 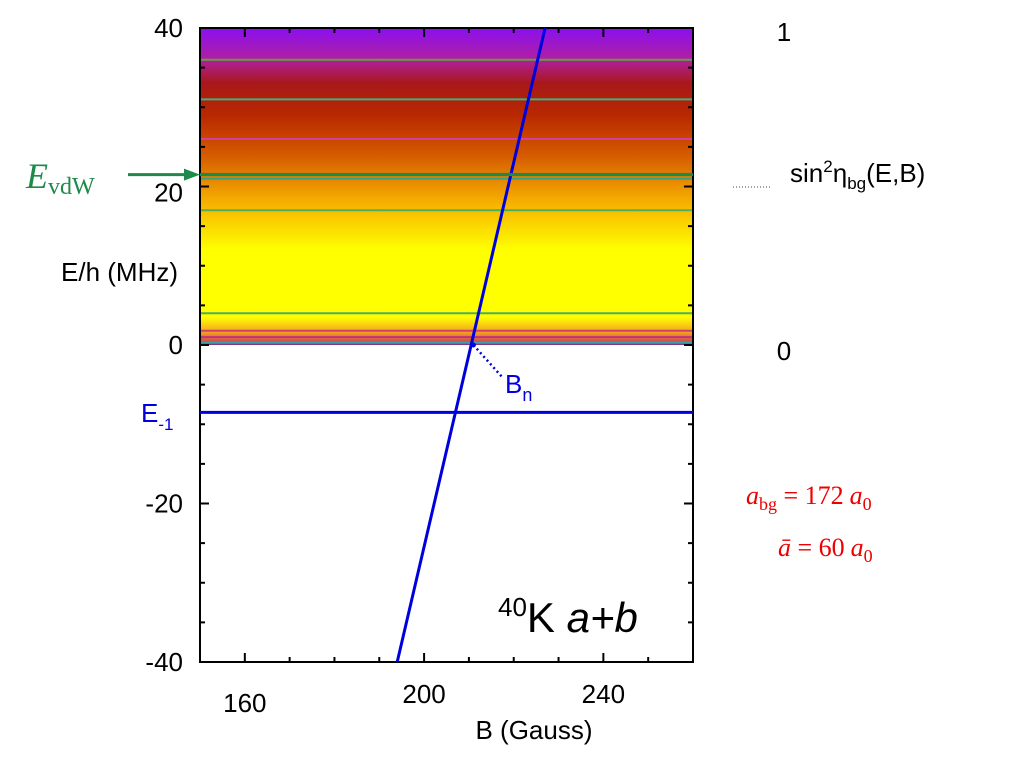 What do you see at coordinates (602, 617) in the screenshot?
I see `system-label-italic: a+b` at bounding box center [602, 617].